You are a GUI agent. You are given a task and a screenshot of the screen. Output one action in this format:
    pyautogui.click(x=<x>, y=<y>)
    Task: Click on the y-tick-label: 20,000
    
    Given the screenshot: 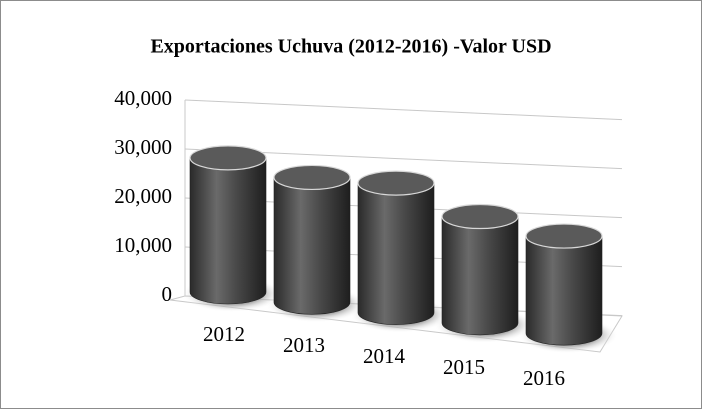 What is the action you would take?
    pyautogui.click(x=143, y=196)
    